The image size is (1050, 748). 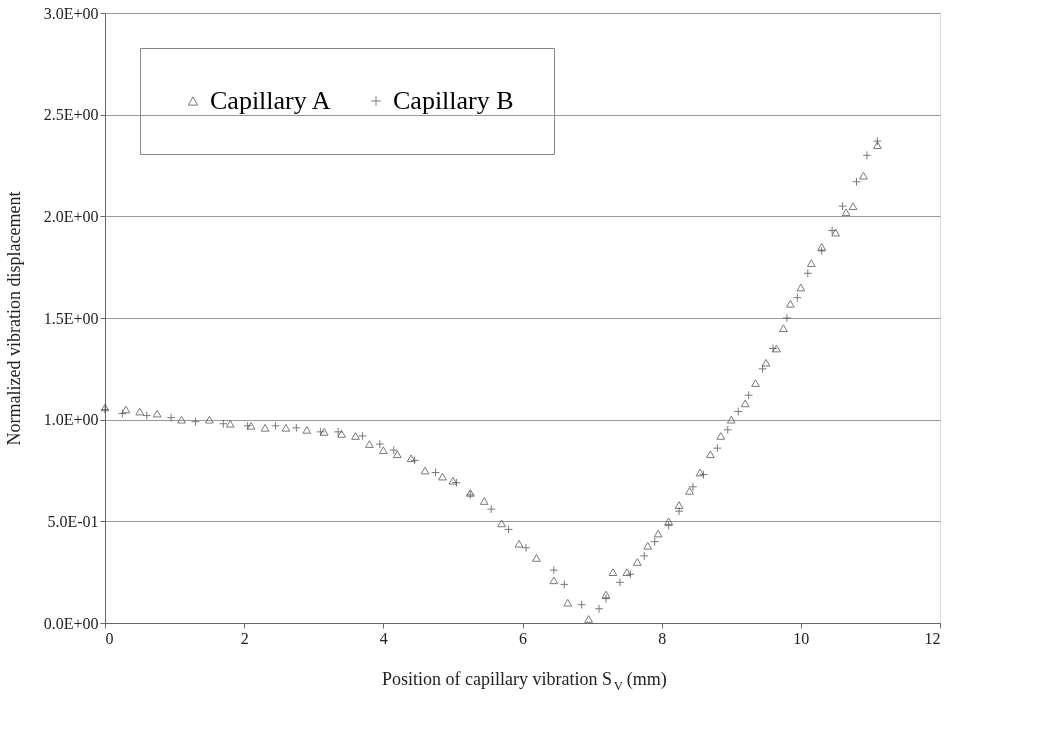 What do you see at coordinates (270, 100) in the screenshot?
I see `legend-label: Capillary A` at bounding box center [270, 100].